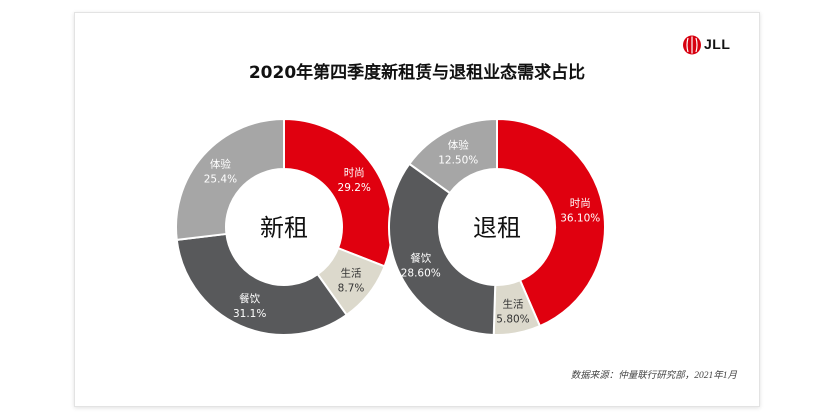 The width and height of the screenshot is (833, 417). I want to click on donut-1-slice-1-value: 5.80%, so click(512, 319).